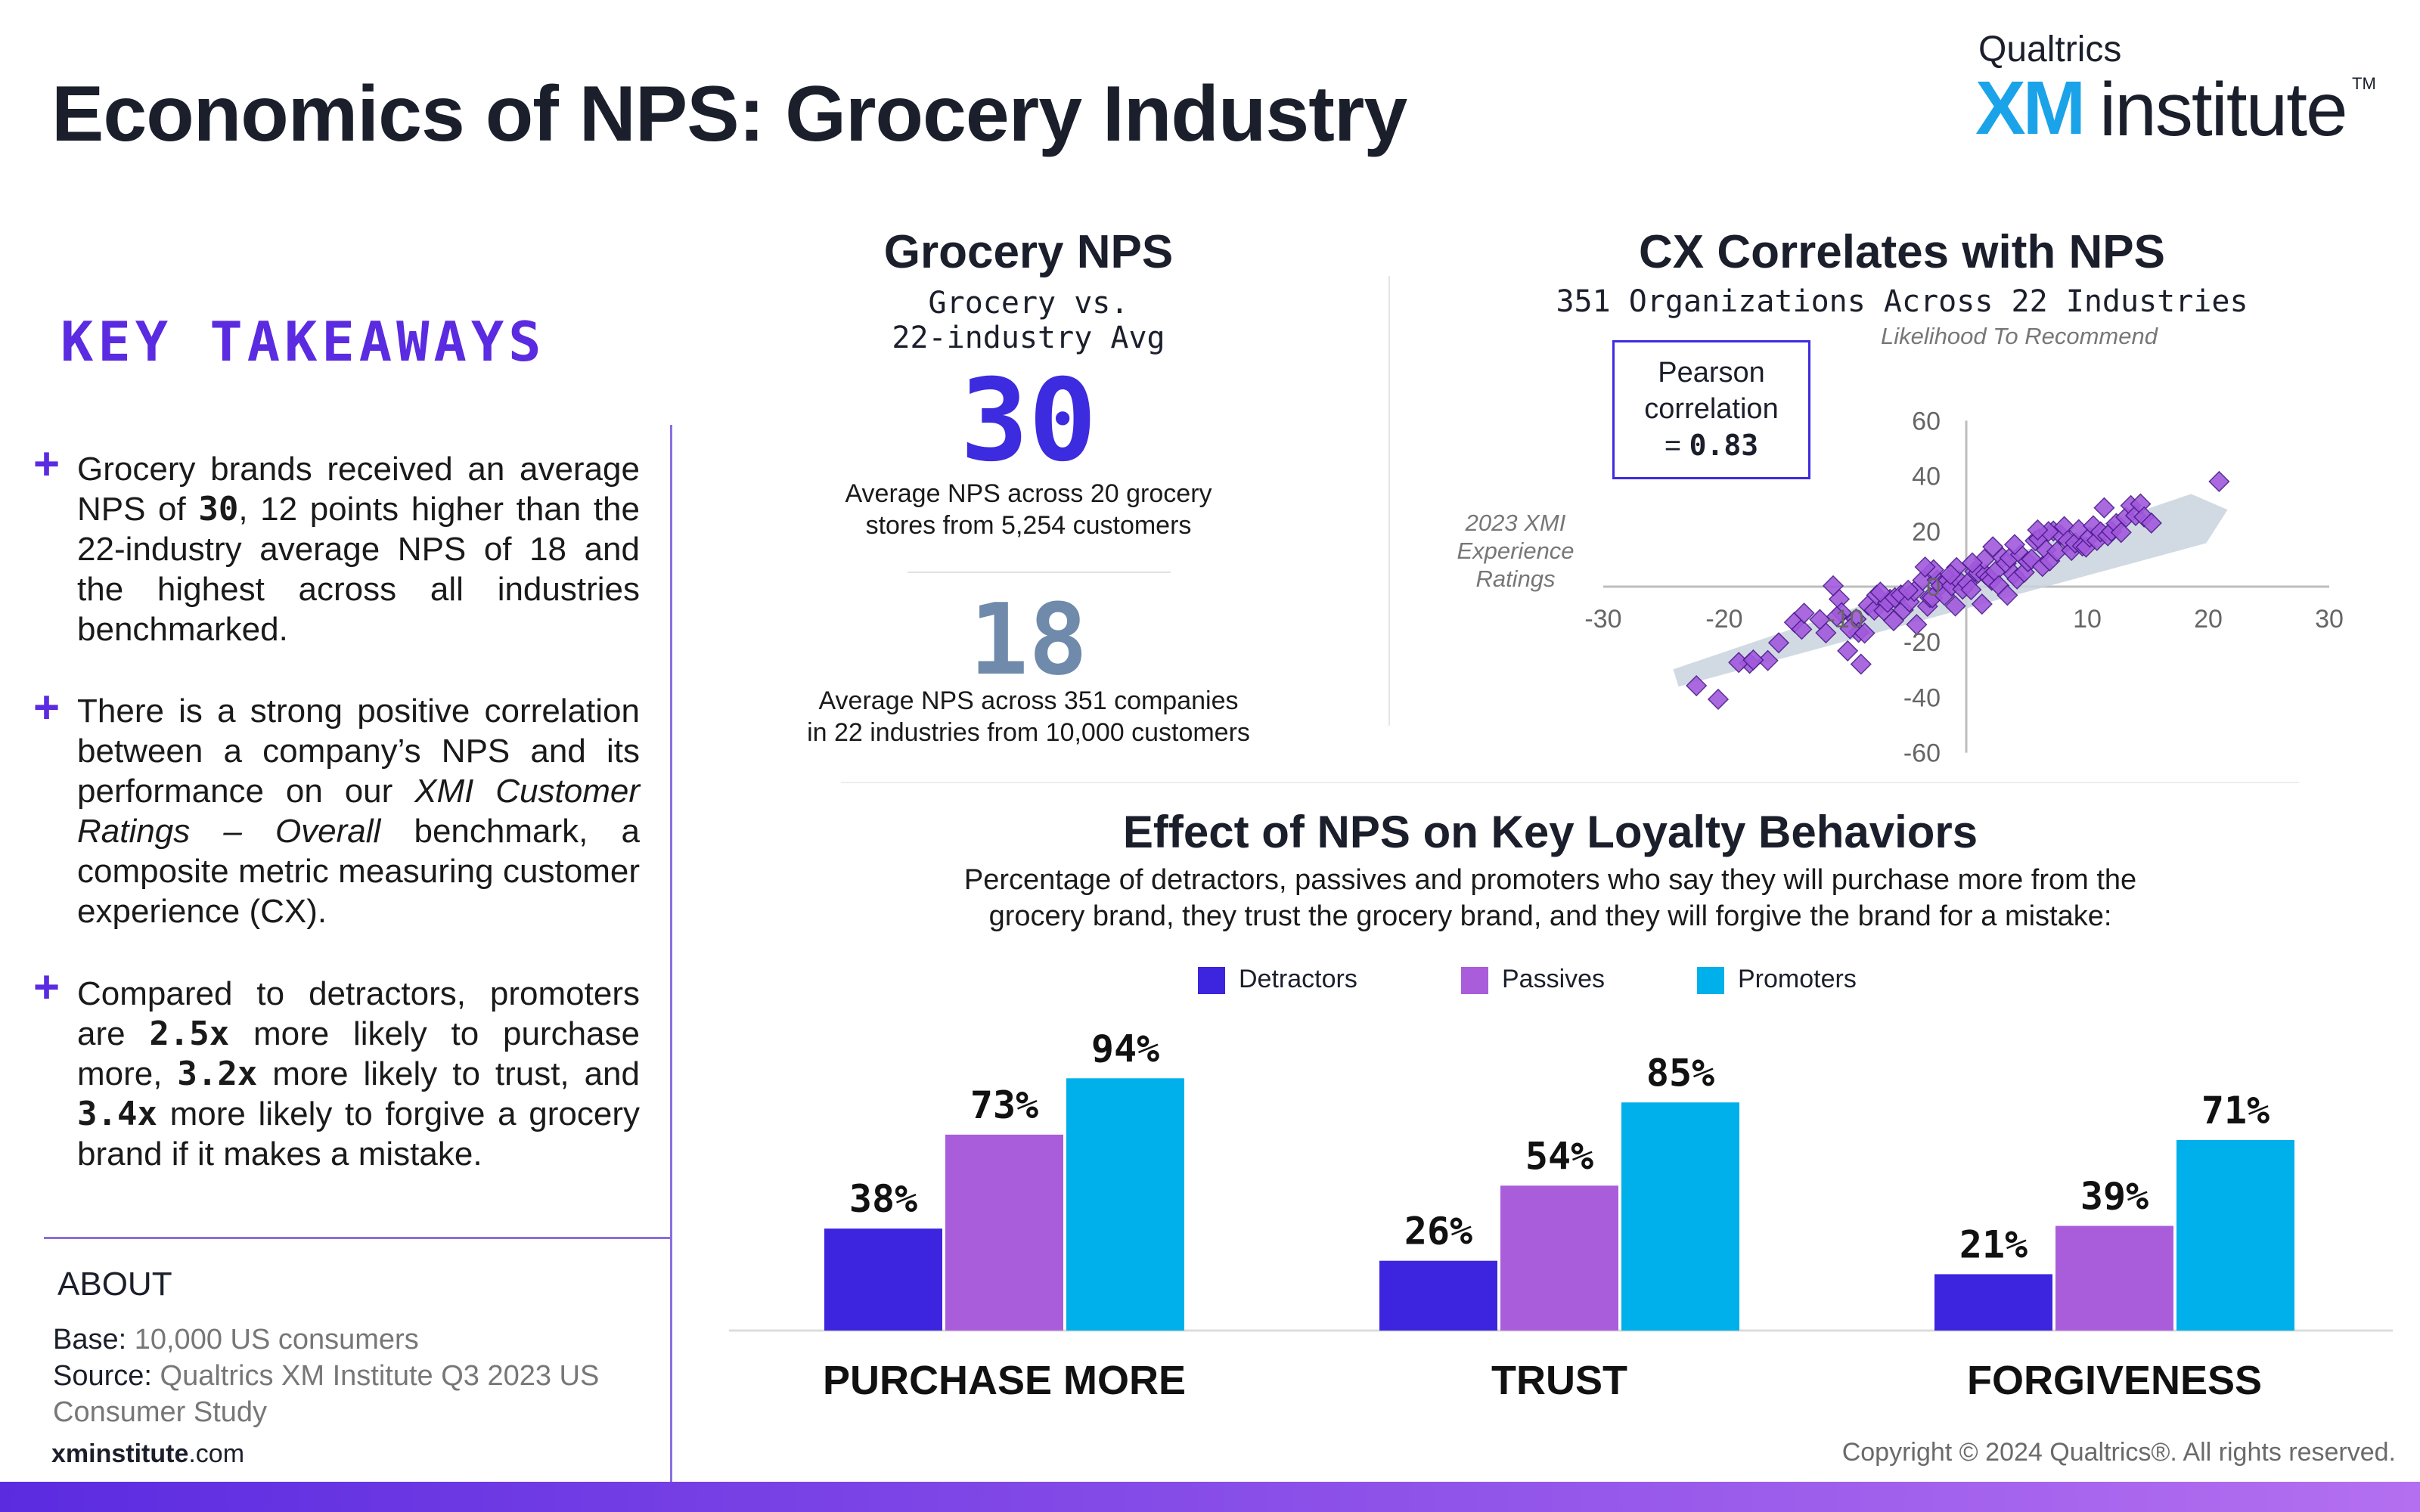 The image size is (2420, 1512). Describe the element at coordinates (1902, 301) in the screenshot. I see `cx-correlation-subtitle: 351 Organizations Across 22 Industries` at that location.